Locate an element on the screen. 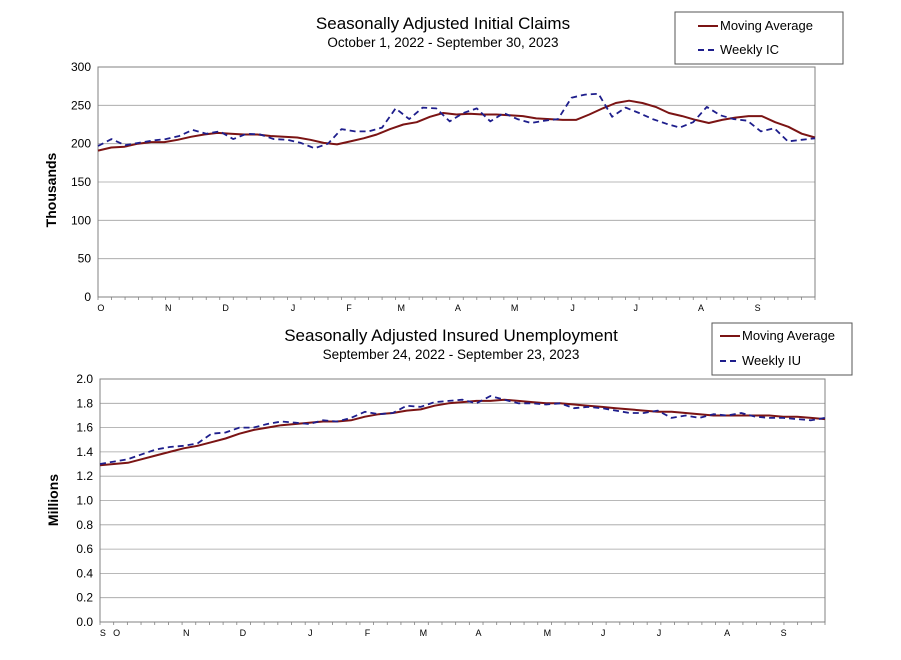  chart2-ytick-label: 0.6 is located at coordinates (84, 549).